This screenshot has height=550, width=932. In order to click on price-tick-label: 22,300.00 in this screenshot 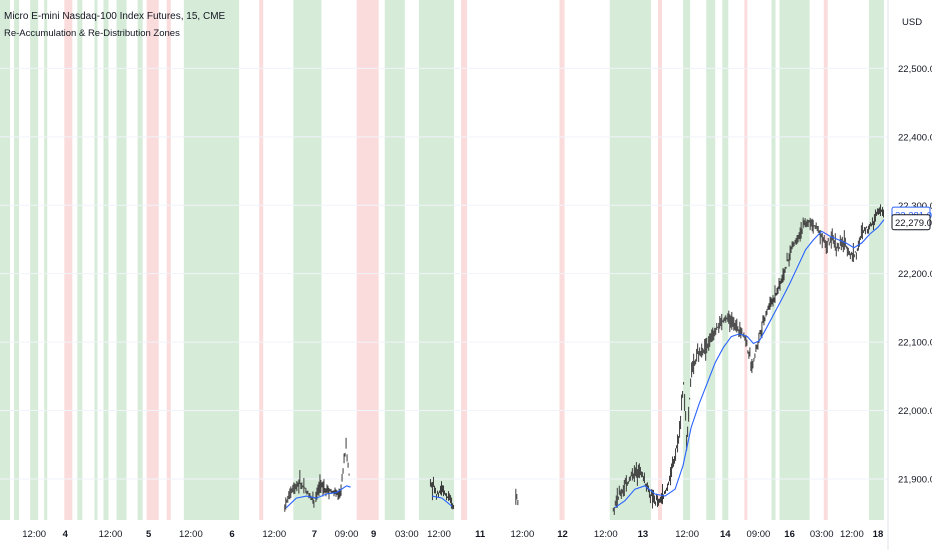, I will do `click(915, 206)`.